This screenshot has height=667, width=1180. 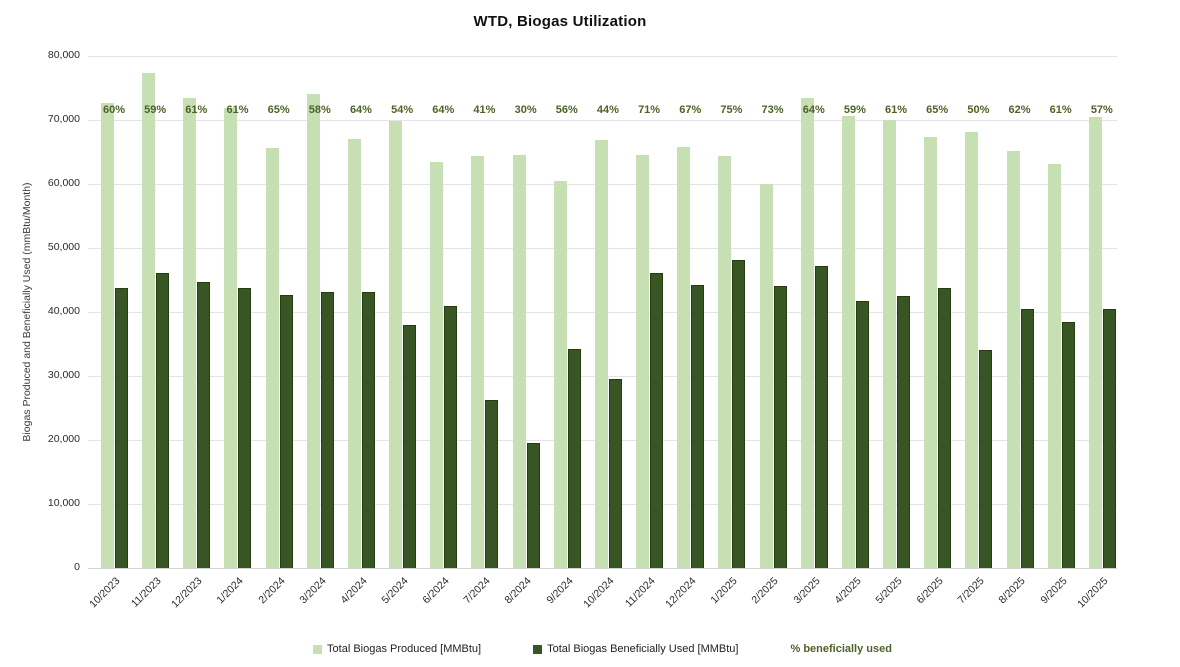 I want to click on bar-group-6/2025: 65% 6/2025, so click(x=931, y=331).